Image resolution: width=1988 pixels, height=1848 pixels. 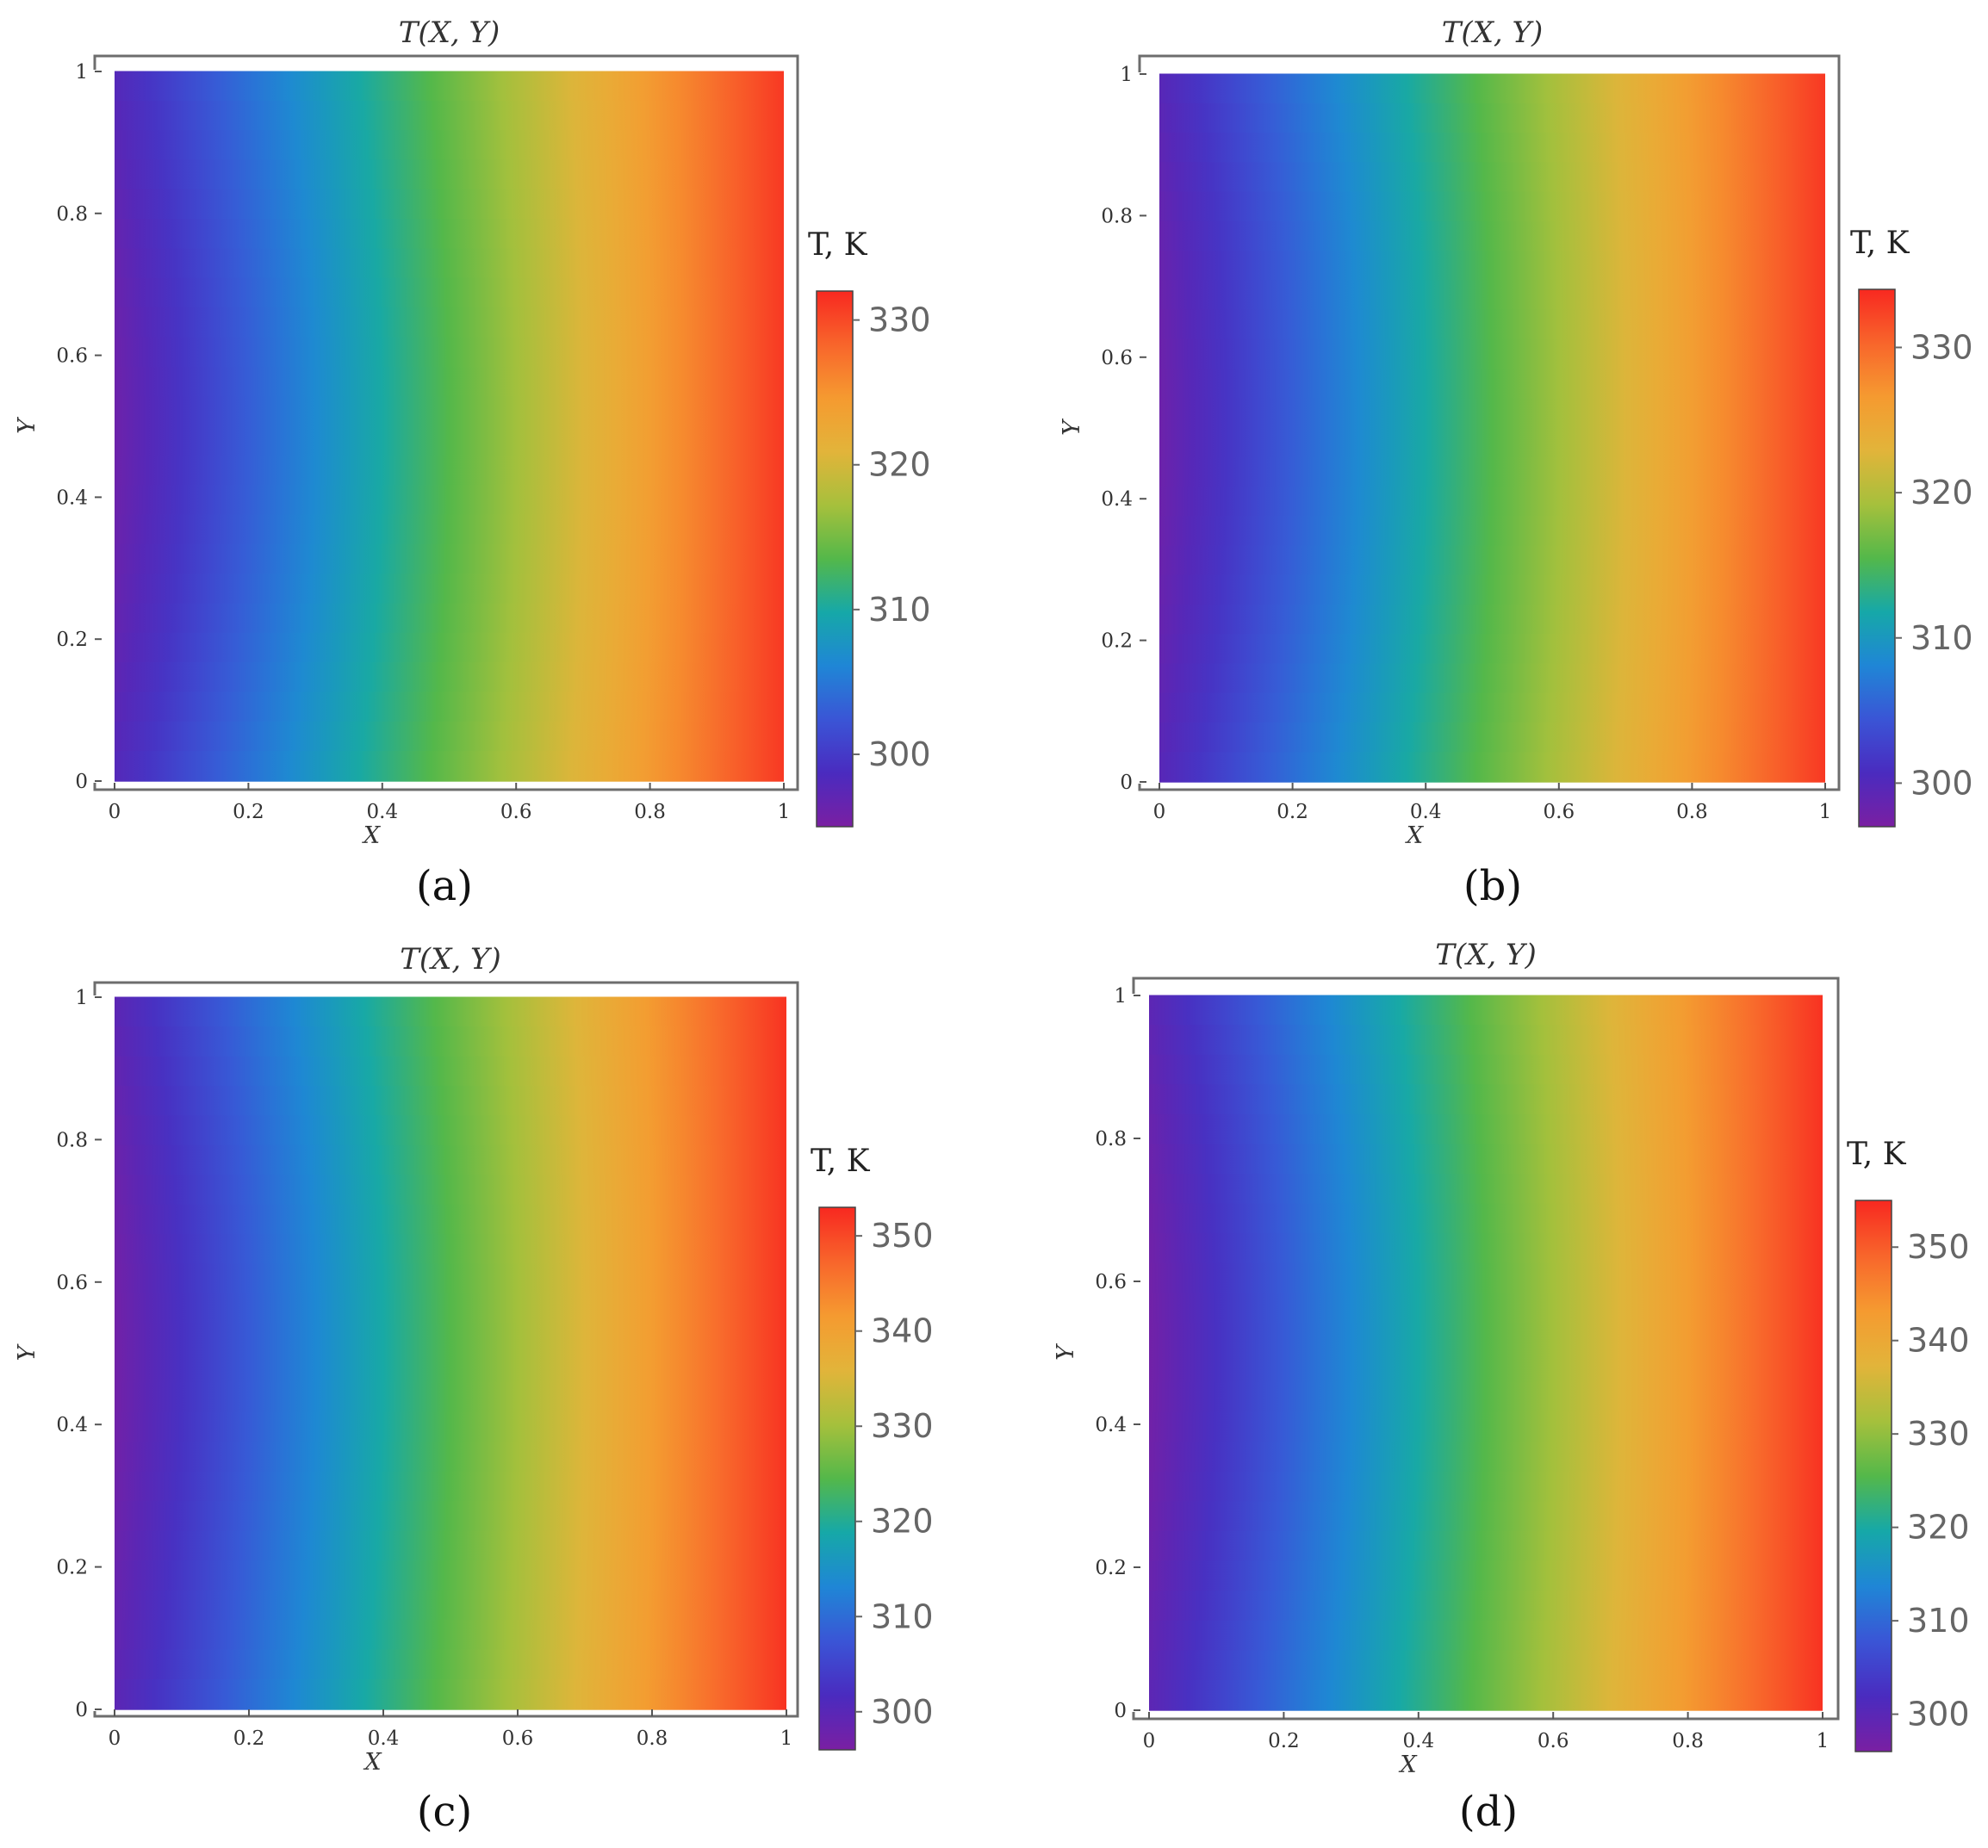 What do you see at coordinates (1492, 886) in the screenshot?
I see `panel-caption: (b)` at bounding box center [1492, 886].